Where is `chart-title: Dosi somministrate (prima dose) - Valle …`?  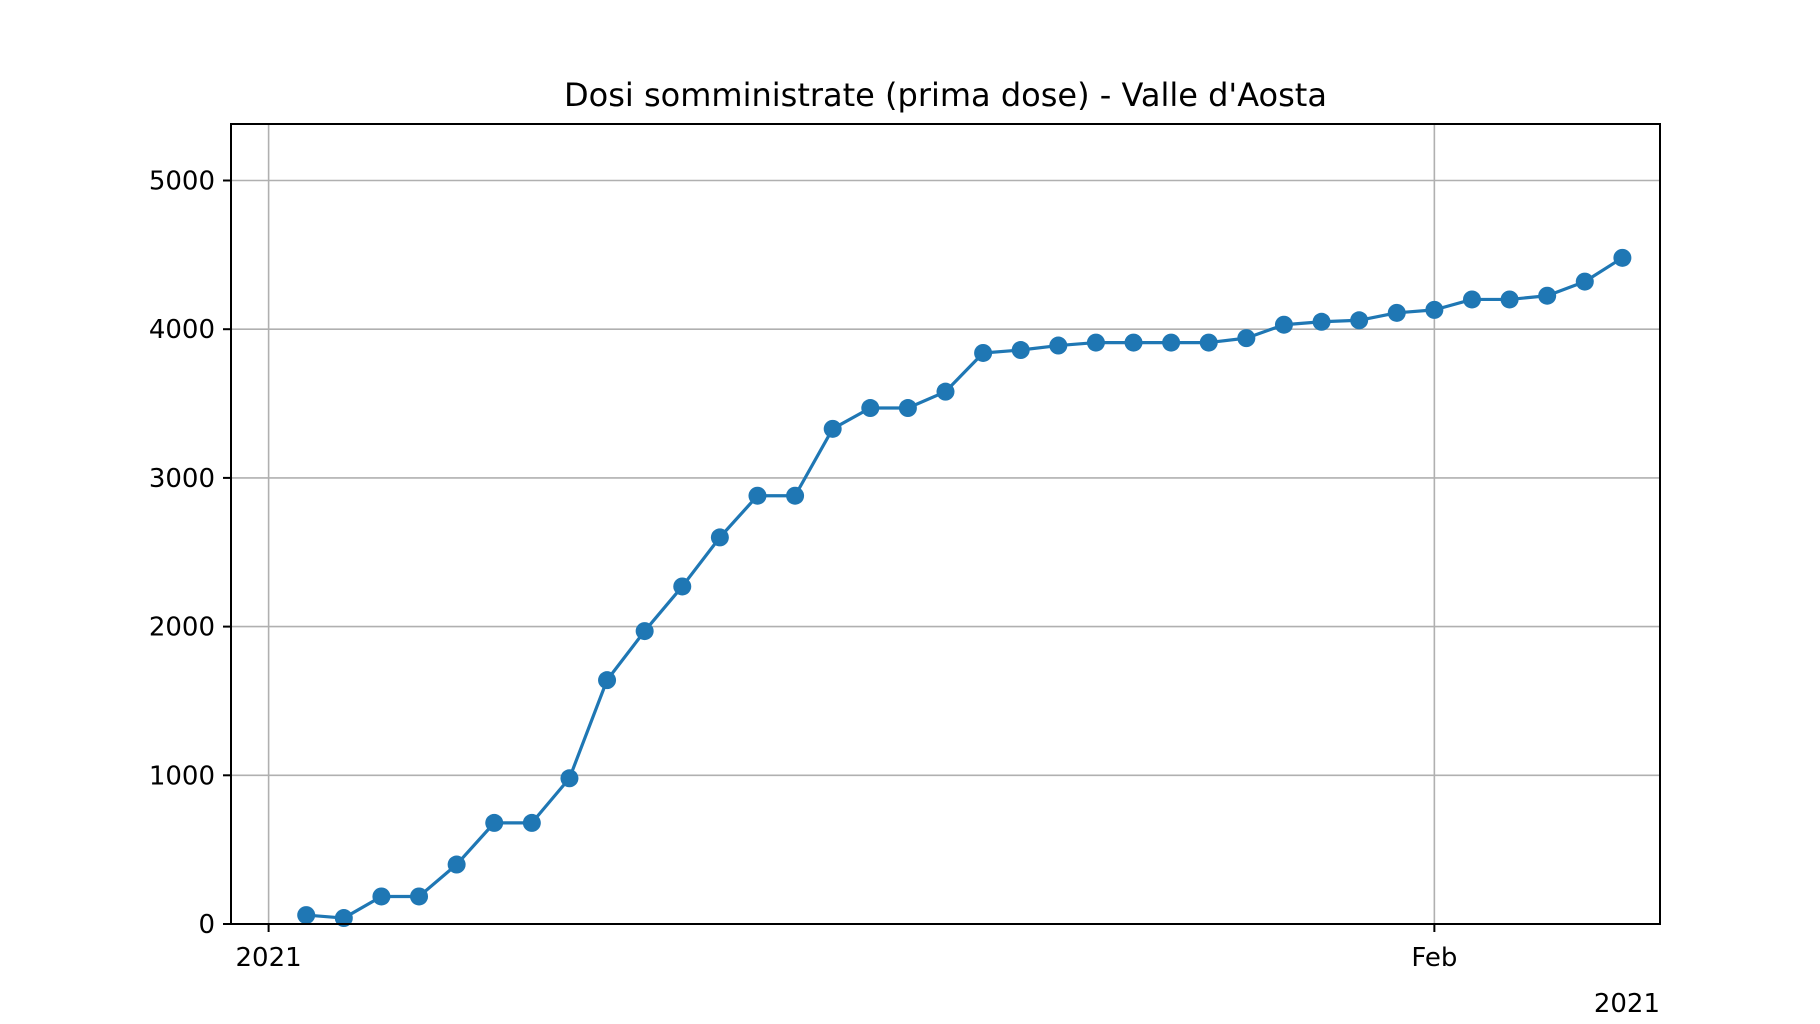 chart-title: Dosi somministrate (prima dose) - Valle … is located at coordinates (945, 95).